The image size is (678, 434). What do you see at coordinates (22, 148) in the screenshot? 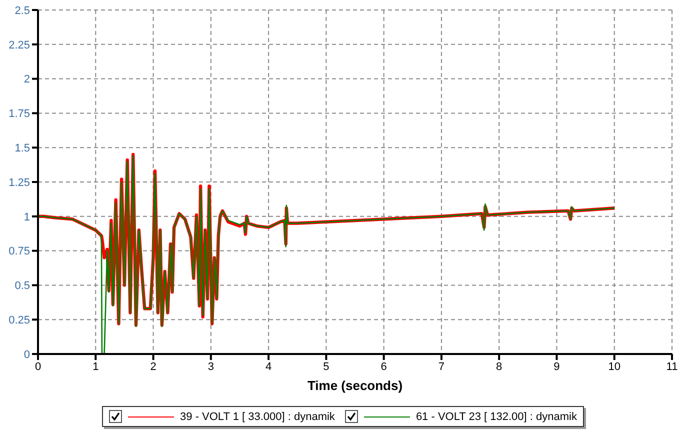
I see `y-tick-label: 1.5` at bounding box center [22, 148].